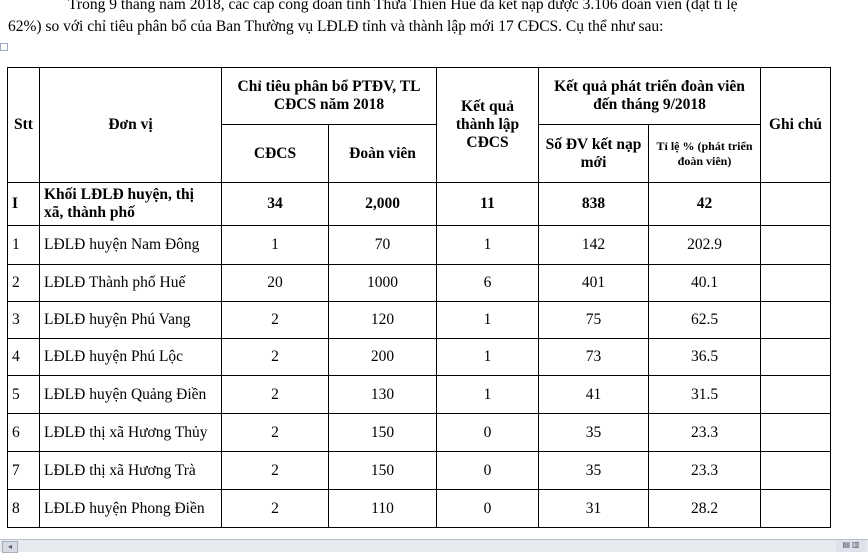 The height and width of the screenshot is (553, 868). What do you see at coordinates (487, 204) in the screenshot?
I see `row-ket-qua-tl: 11` at bounding box center [487, 204].